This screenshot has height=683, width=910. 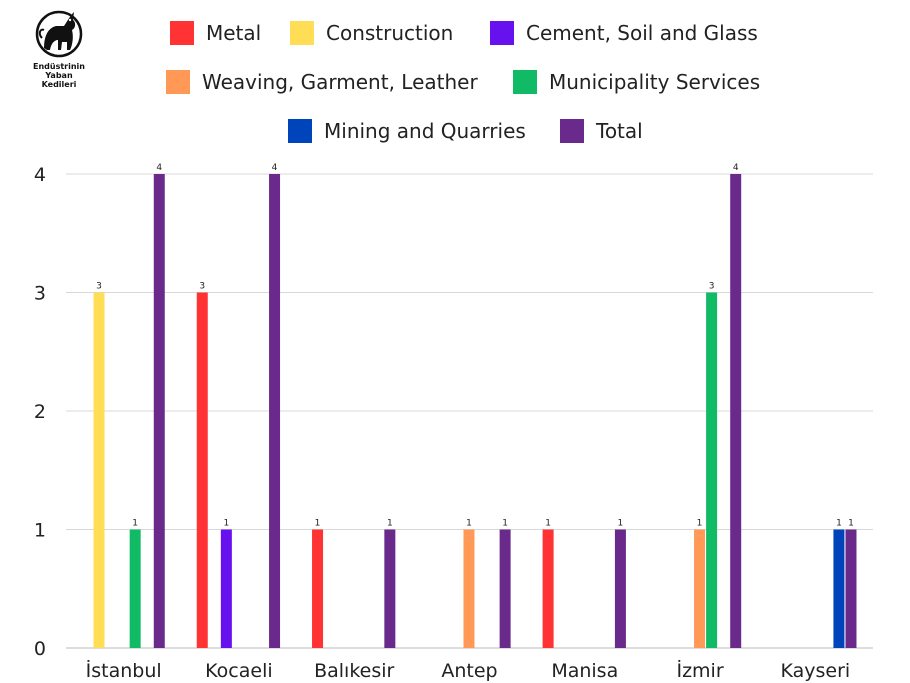 What do you see at coordinates (159, 168) in the screenshot?
I see `data-label-0-6: 4` at bounding box center [159, 168].